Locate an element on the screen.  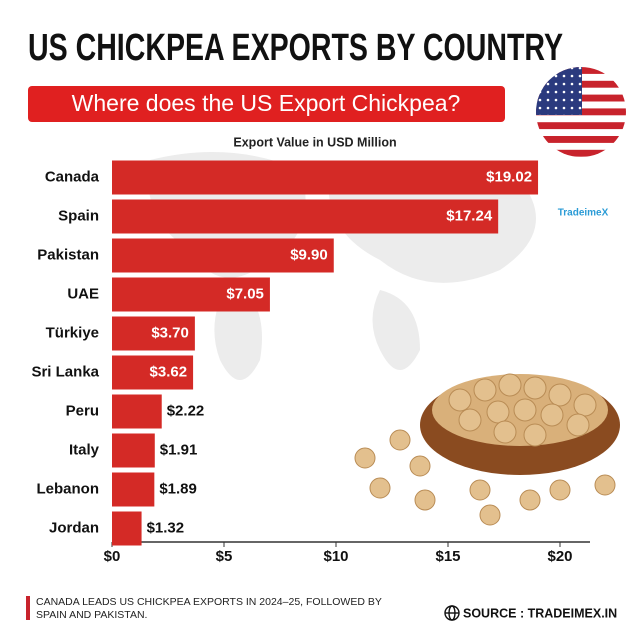
value-label: $1.89 is located at coordinates (178, 488).